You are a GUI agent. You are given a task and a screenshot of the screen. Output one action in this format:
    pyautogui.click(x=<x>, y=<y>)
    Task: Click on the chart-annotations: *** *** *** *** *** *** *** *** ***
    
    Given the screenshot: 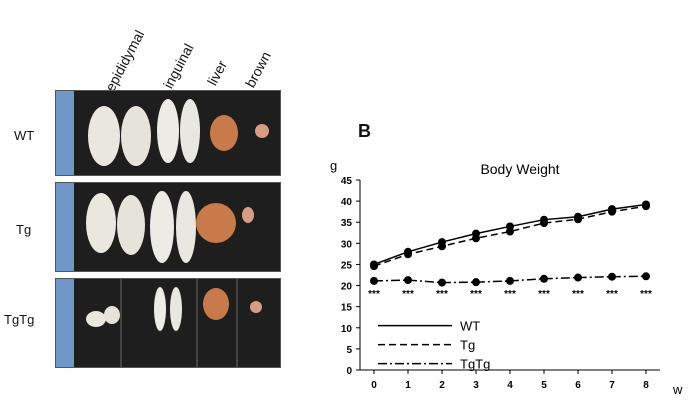 What is the action you would take?
    pyautogui.click(x=510, y=294)
    